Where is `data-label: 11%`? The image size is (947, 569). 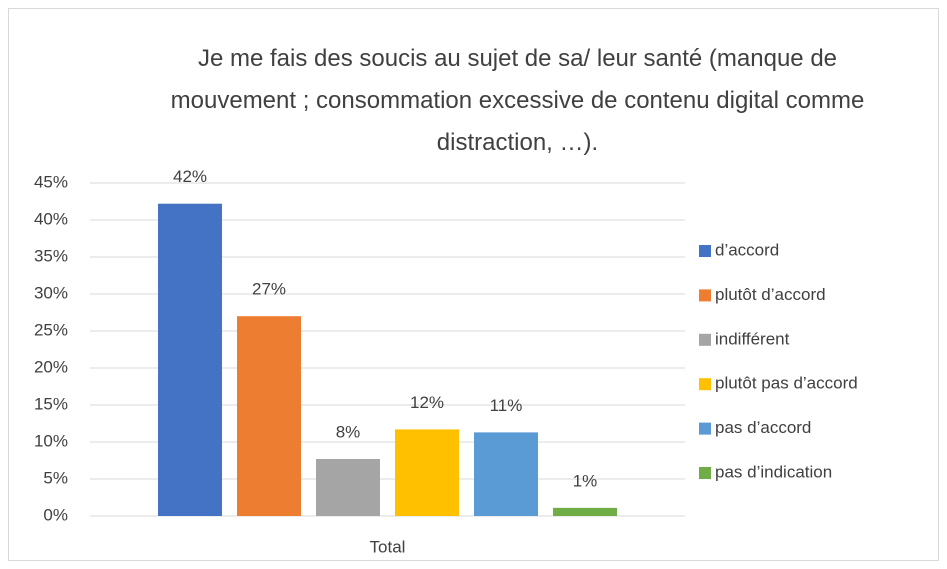
data-label: 11% is located at coordinates (506, 405).